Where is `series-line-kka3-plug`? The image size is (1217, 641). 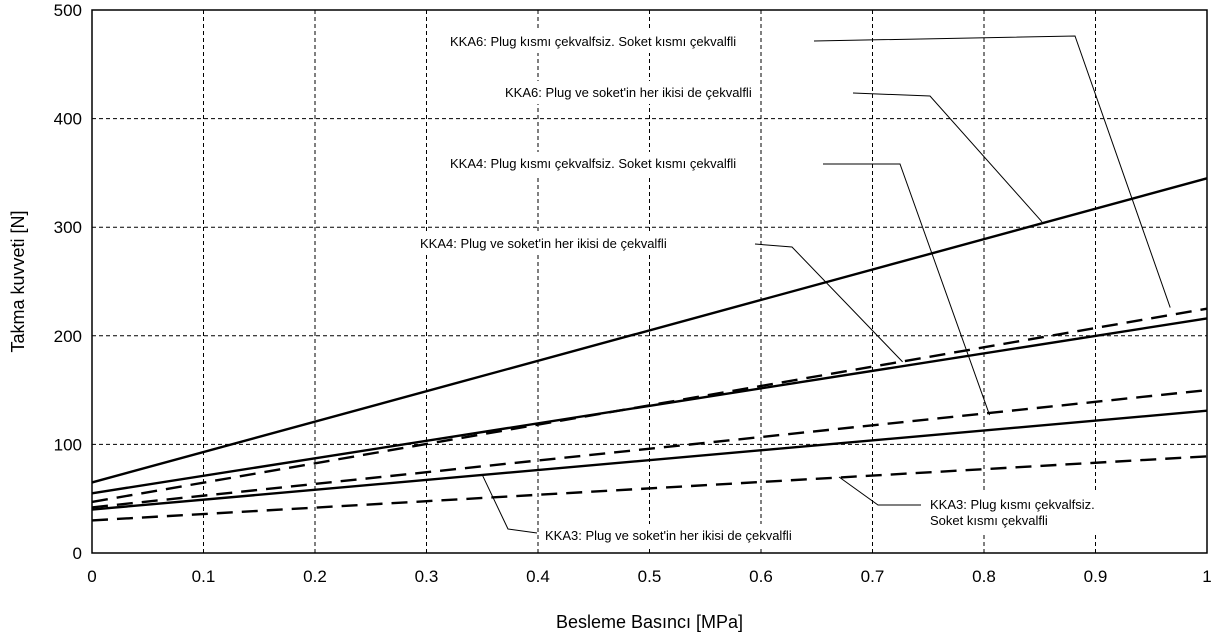
series-line-kka3-plug is located at coordinates (649, 488).